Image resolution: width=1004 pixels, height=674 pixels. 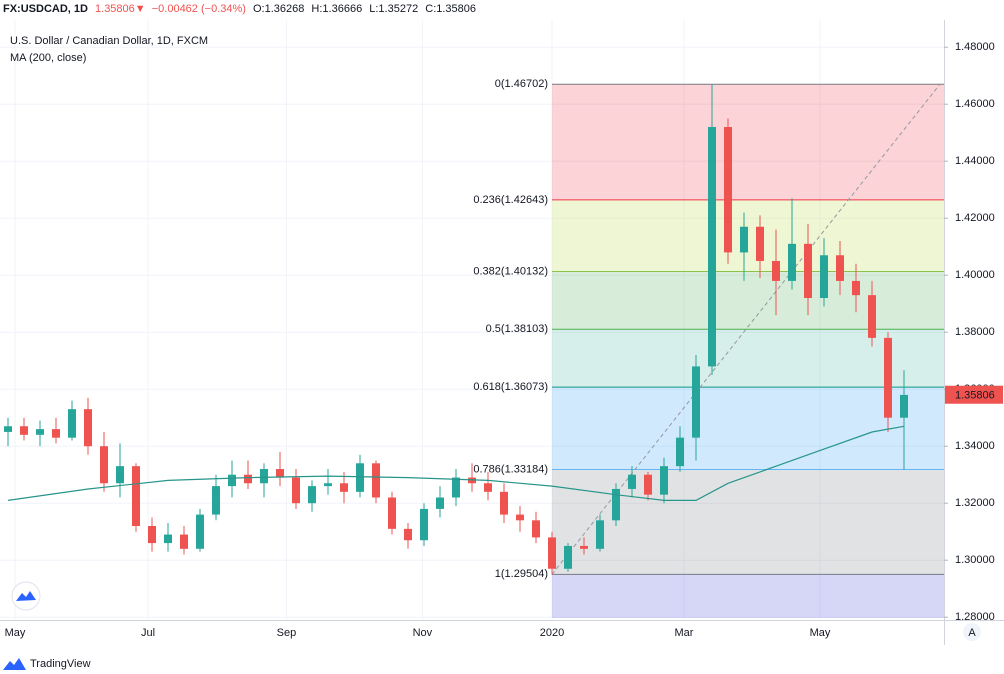 I want to click on y-tick-label: 1.44000, so click(x=975, y=161).